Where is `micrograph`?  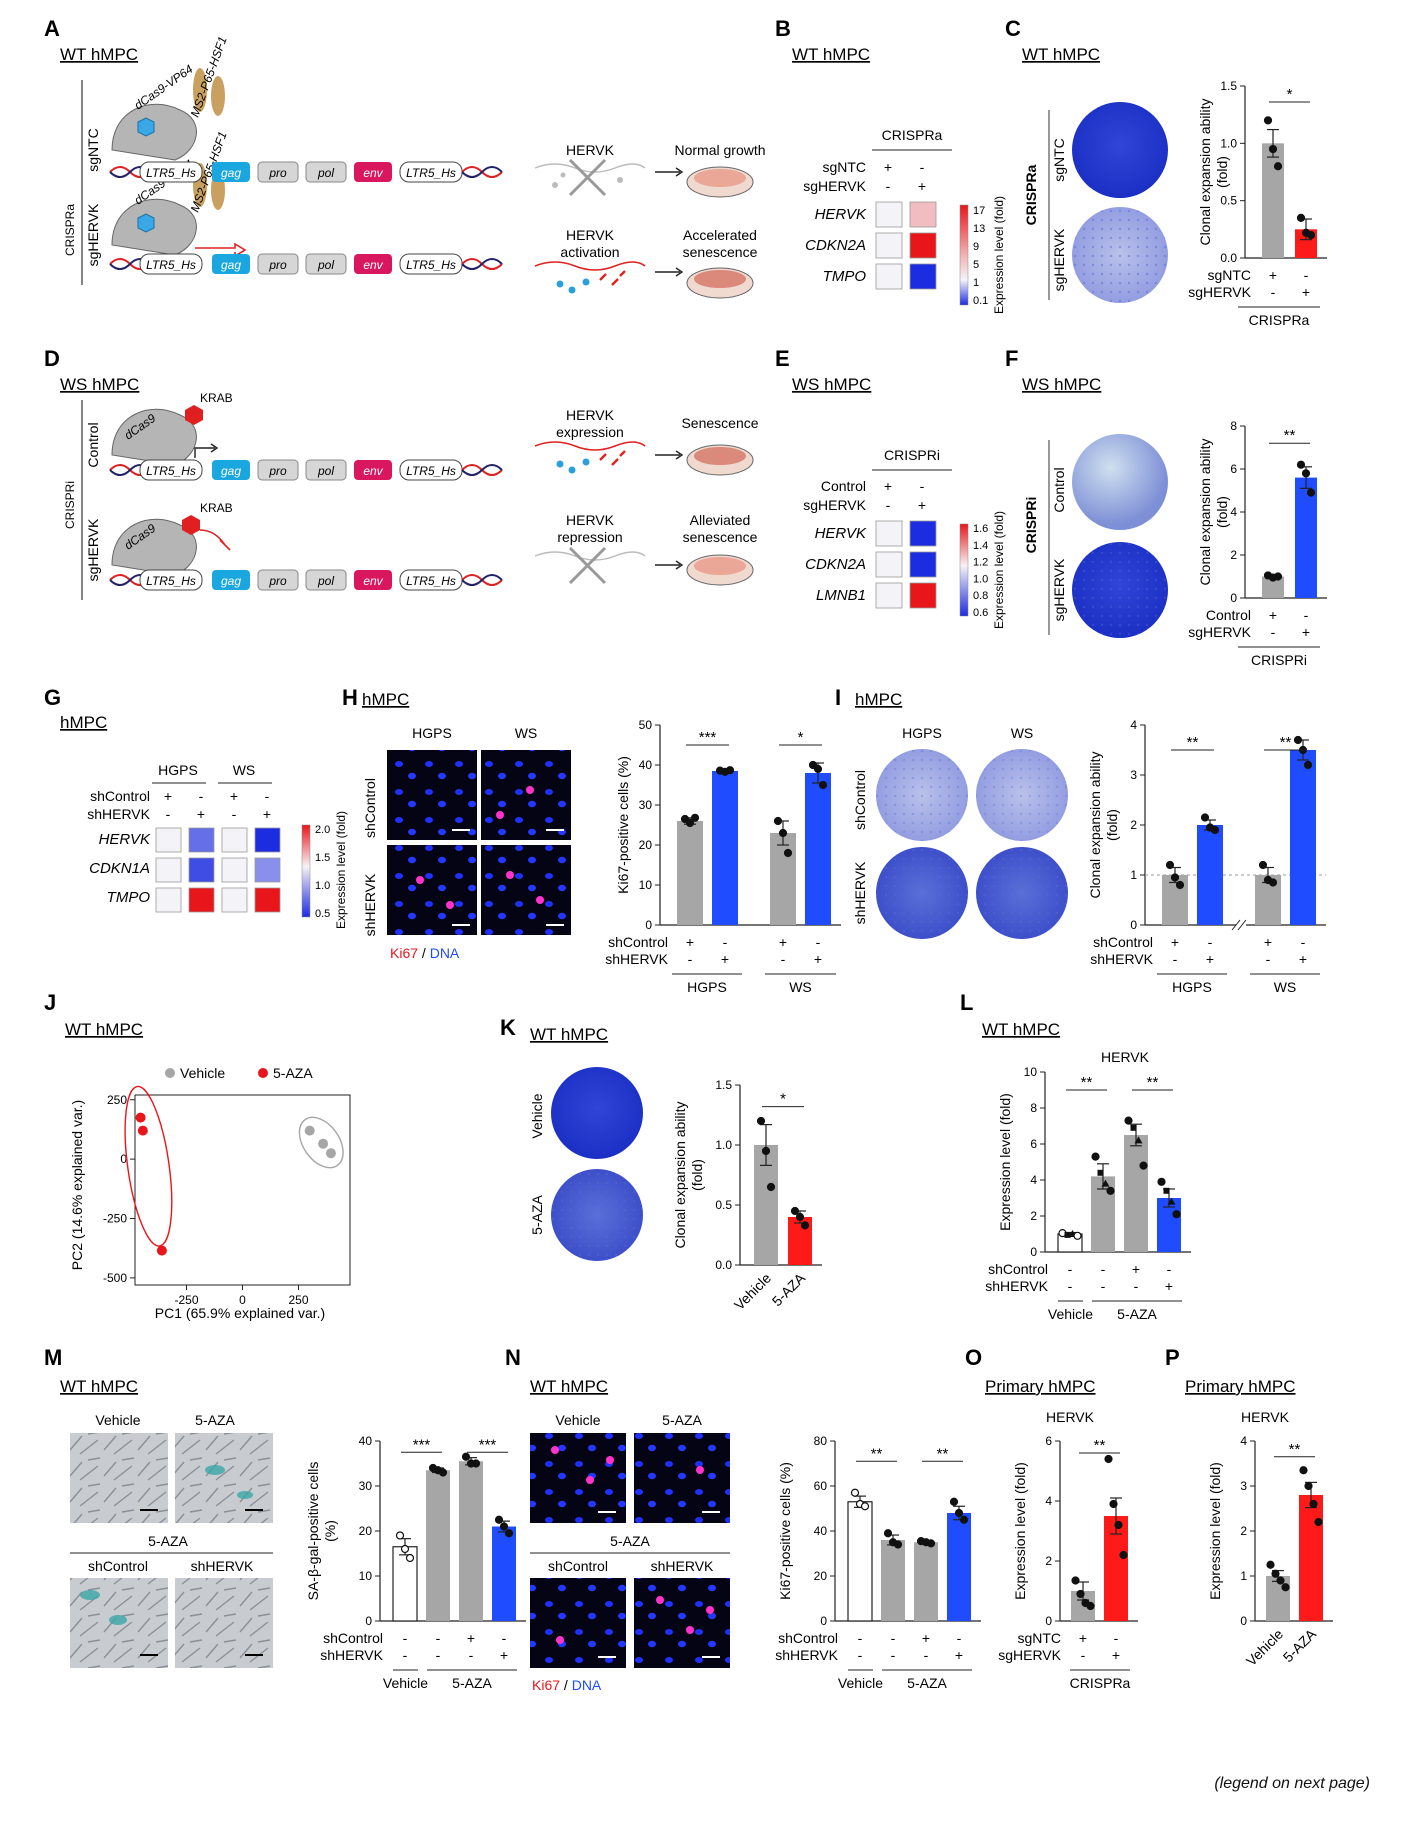
micrograph is located at coordinates (432, 795).